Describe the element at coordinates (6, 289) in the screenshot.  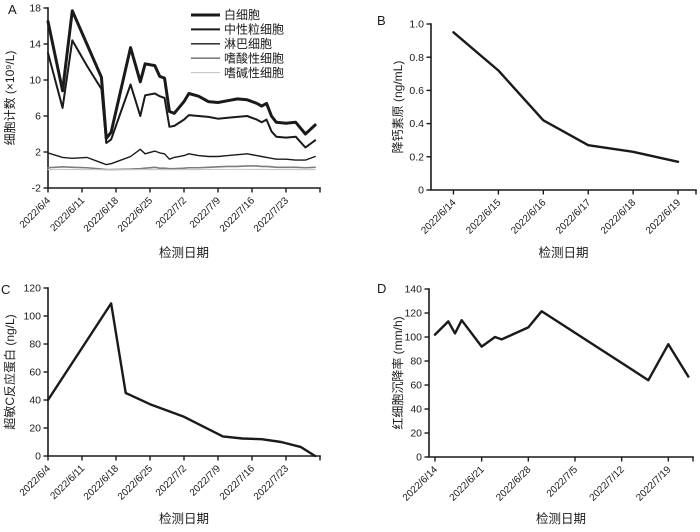
I see `panel-label-c: C` at that location.